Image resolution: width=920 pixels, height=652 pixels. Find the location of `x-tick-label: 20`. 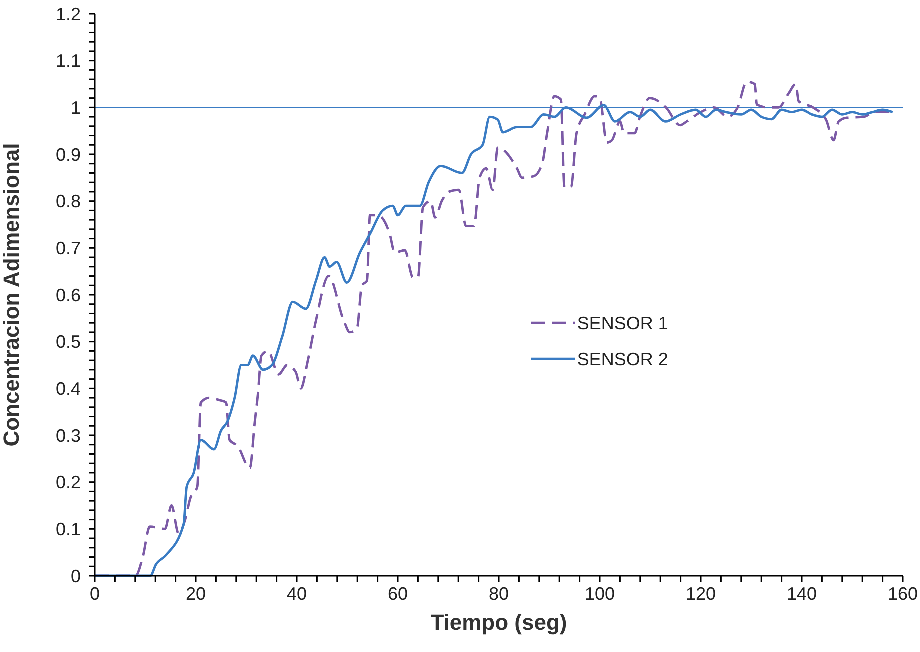

x-tick-label: 20 is located at coordinates (196, 594).